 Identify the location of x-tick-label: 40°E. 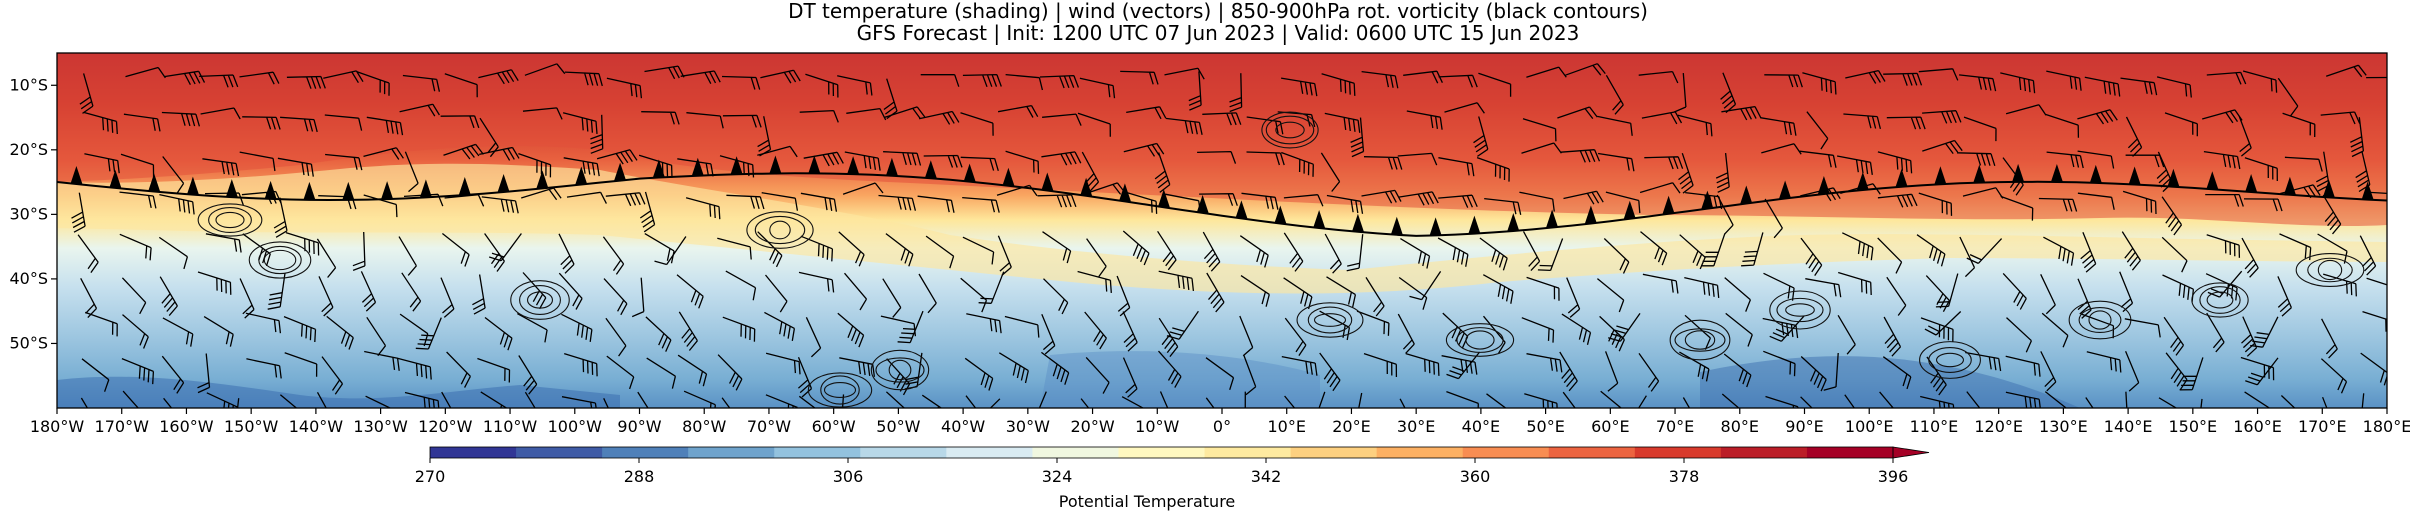
(1481, 426).